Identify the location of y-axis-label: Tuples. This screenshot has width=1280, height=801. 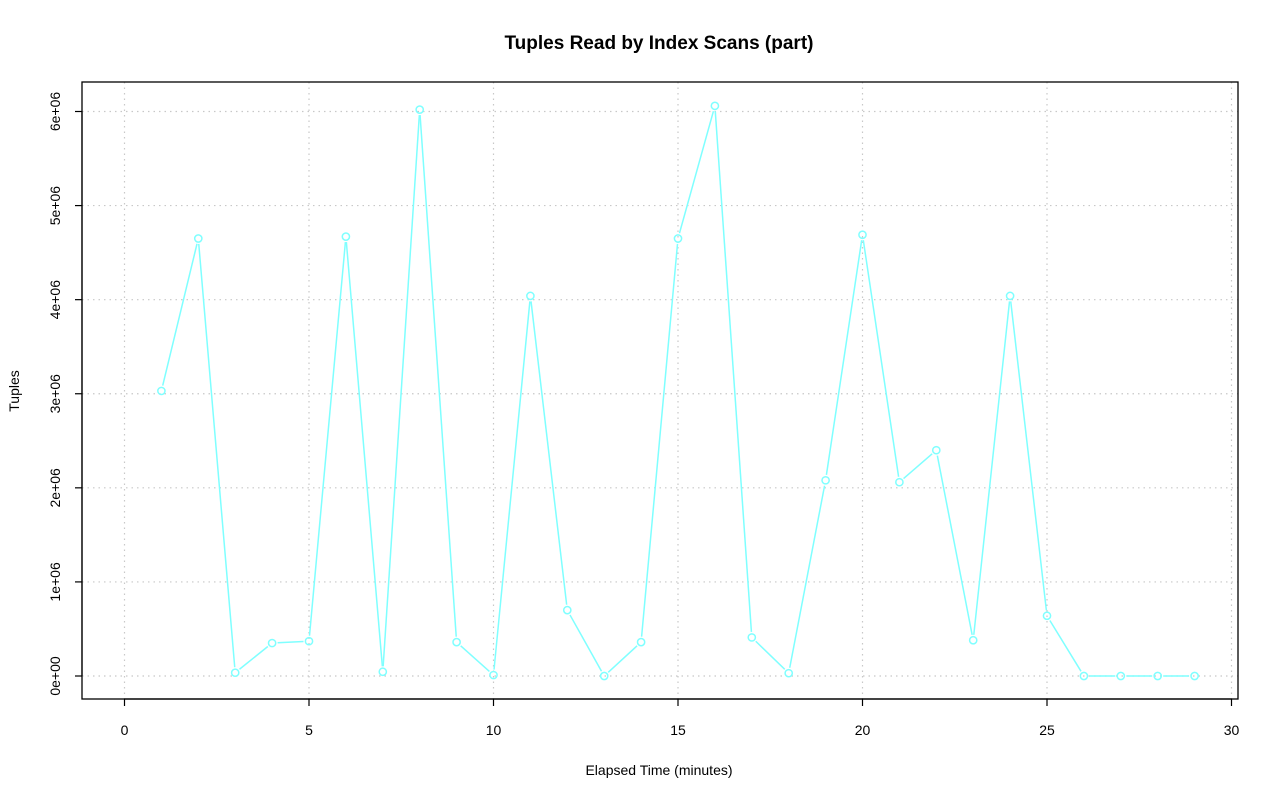
(14, 391).